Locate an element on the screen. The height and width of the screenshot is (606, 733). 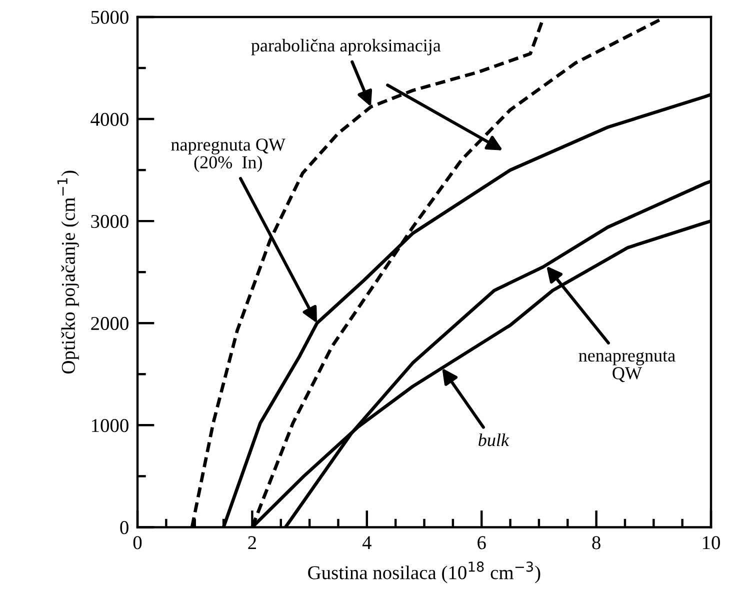
x-tick-label: 2 is located at coordinates (252, 543).